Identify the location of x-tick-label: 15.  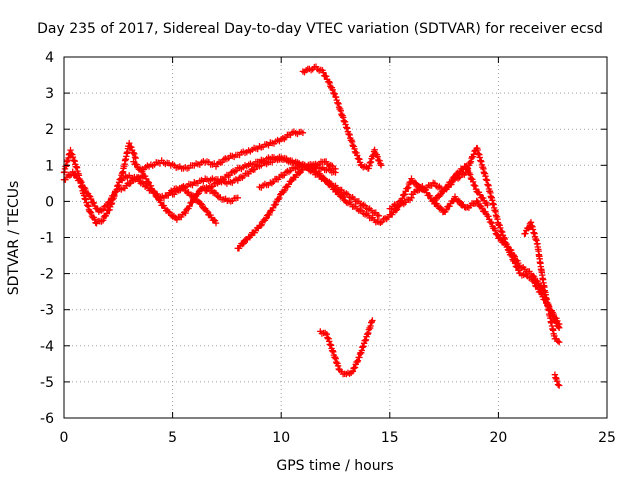
(390, 438).